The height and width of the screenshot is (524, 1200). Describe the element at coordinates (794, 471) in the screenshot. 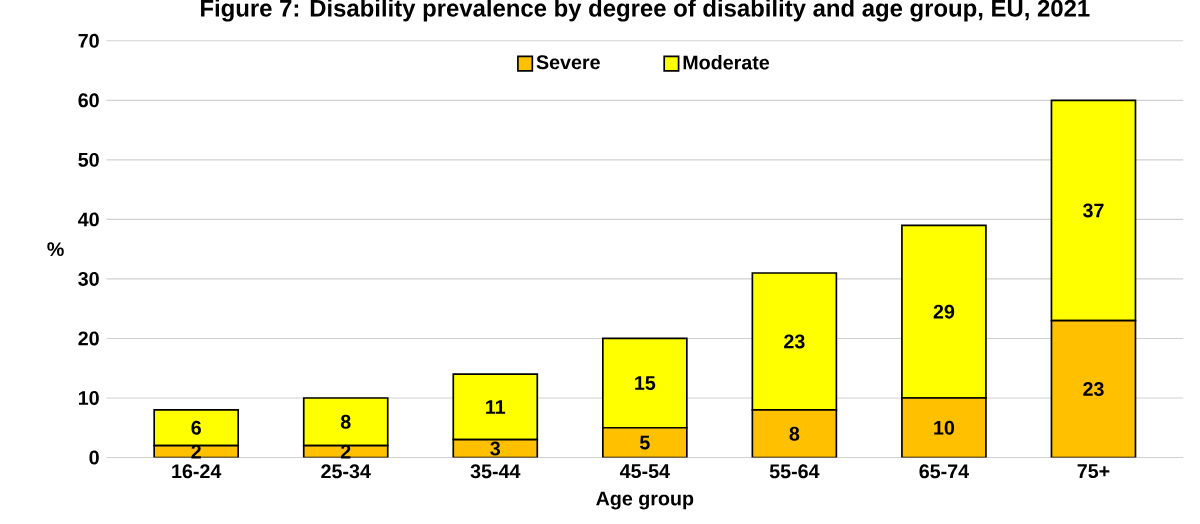

I see `x-tick-label: 55-64` at that location.